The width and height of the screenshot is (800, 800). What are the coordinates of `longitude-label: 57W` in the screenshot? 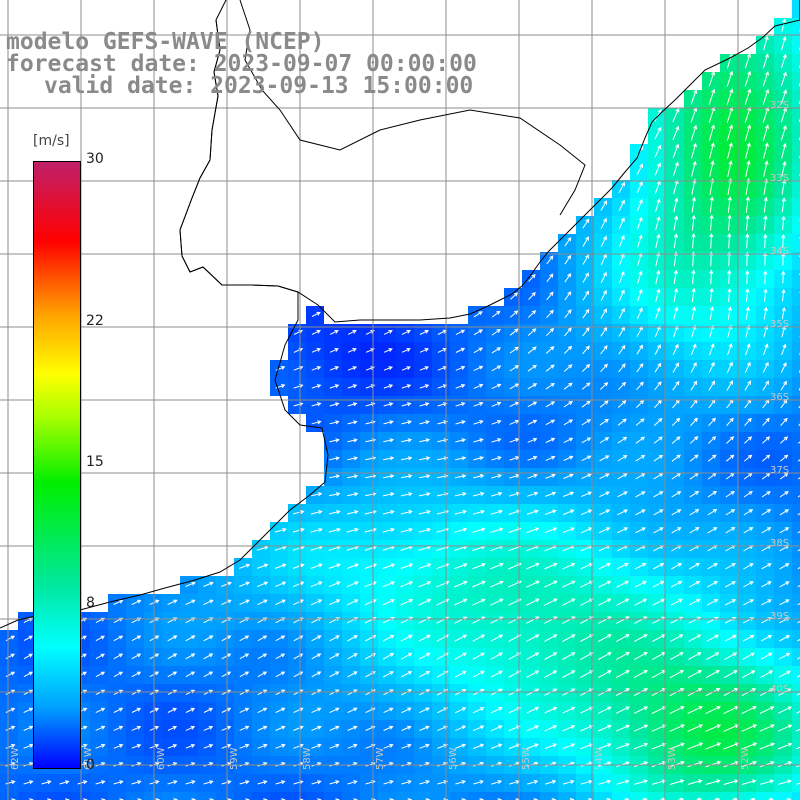 It's located at (380, 758).